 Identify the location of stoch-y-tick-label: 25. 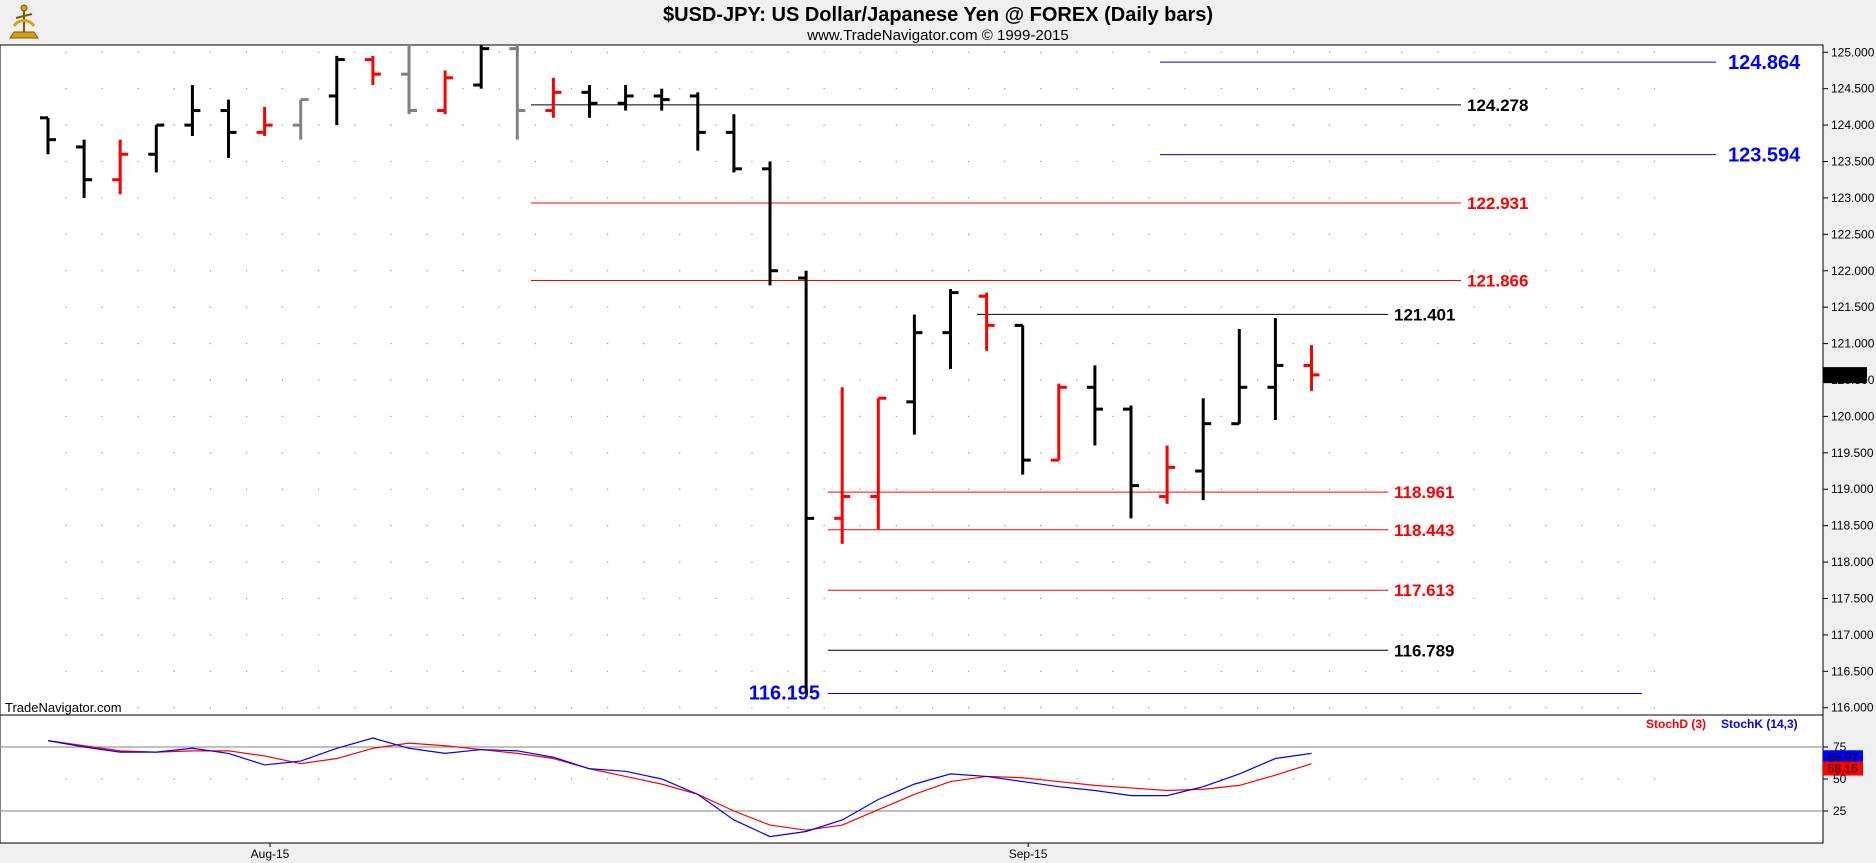
(1840, 811).